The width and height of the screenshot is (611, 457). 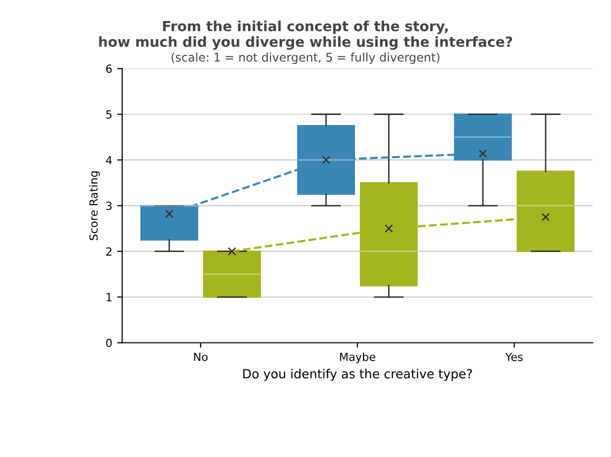 I want to click on y-tick-label: 3, so click(x=109, y=206).